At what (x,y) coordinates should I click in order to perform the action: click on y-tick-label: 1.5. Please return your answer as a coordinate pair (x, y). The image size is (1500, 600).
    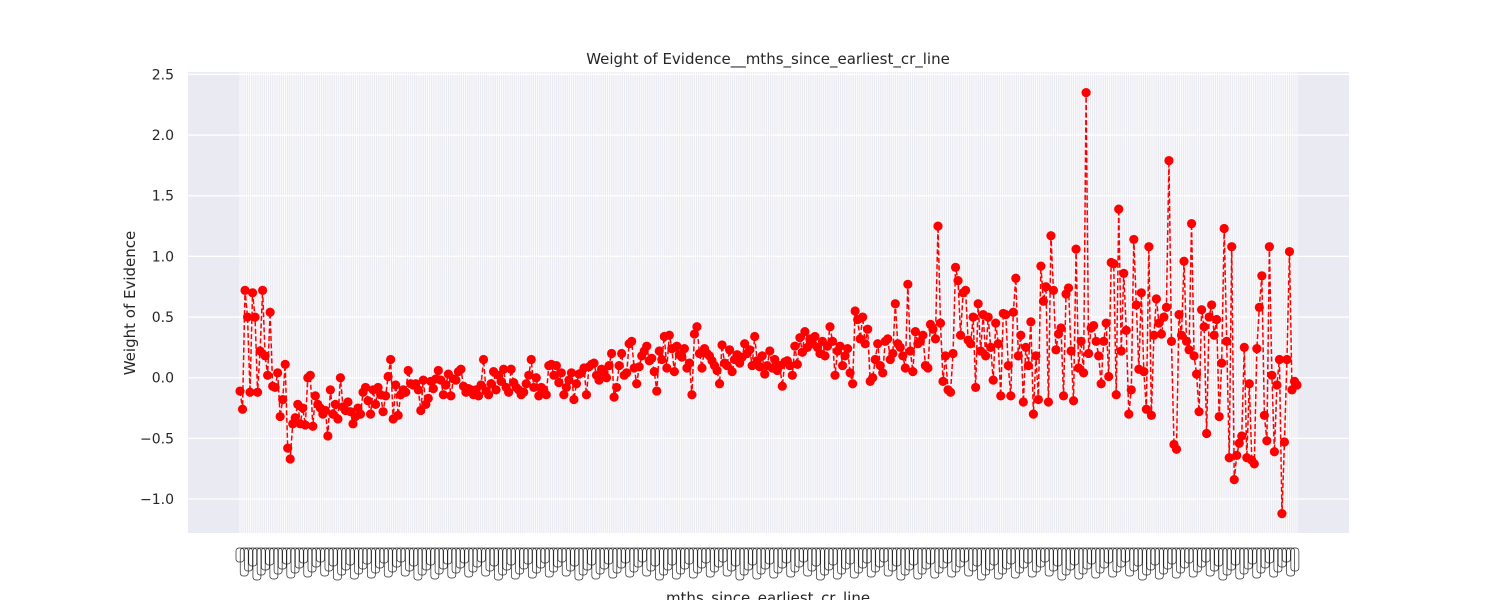
    Looking at the image, I should click on (163, 197).